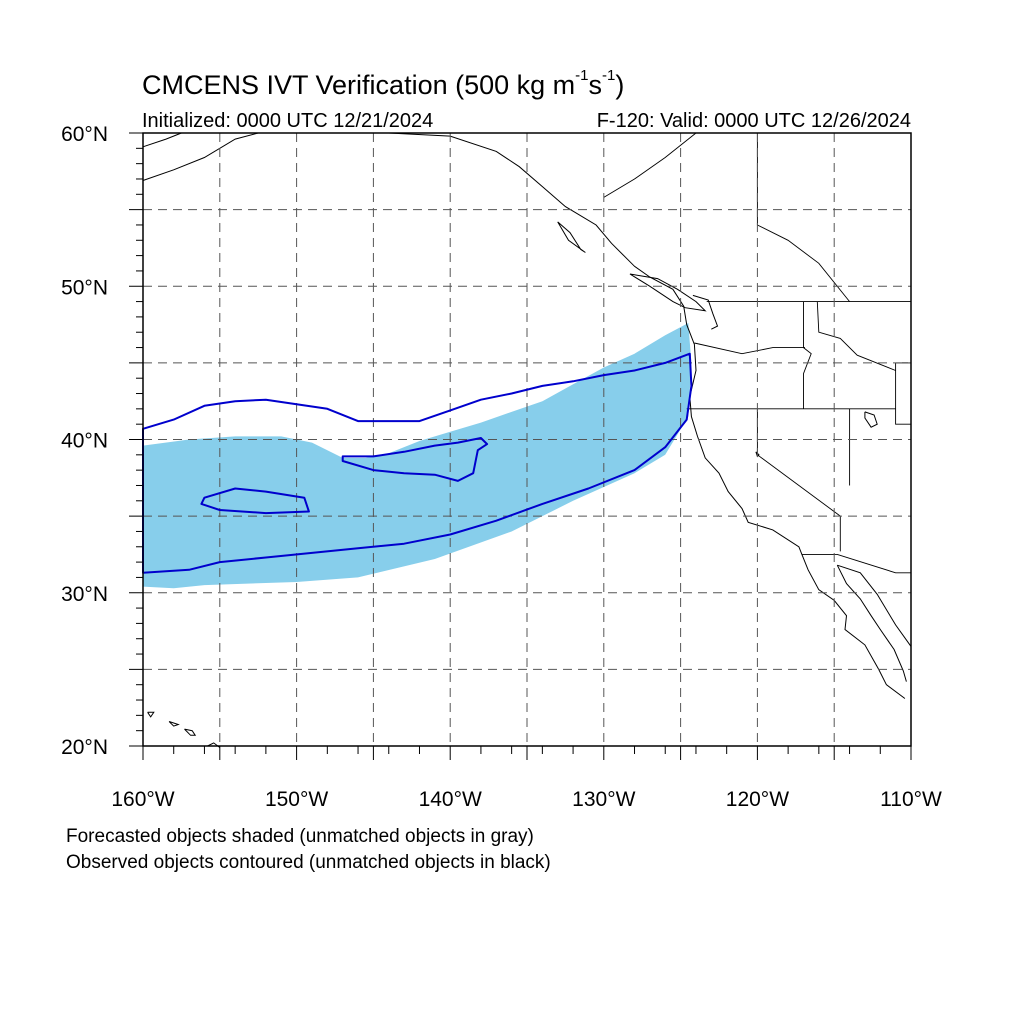 Image resolution: width=1024 pixels, height=1024 pixels. What do you see at coordinates (383, 83) in the screenshot?
I see `chart-title: CMCENS IVT Verification (500 kg m-1s-1)` at bounding box center [383, 83].